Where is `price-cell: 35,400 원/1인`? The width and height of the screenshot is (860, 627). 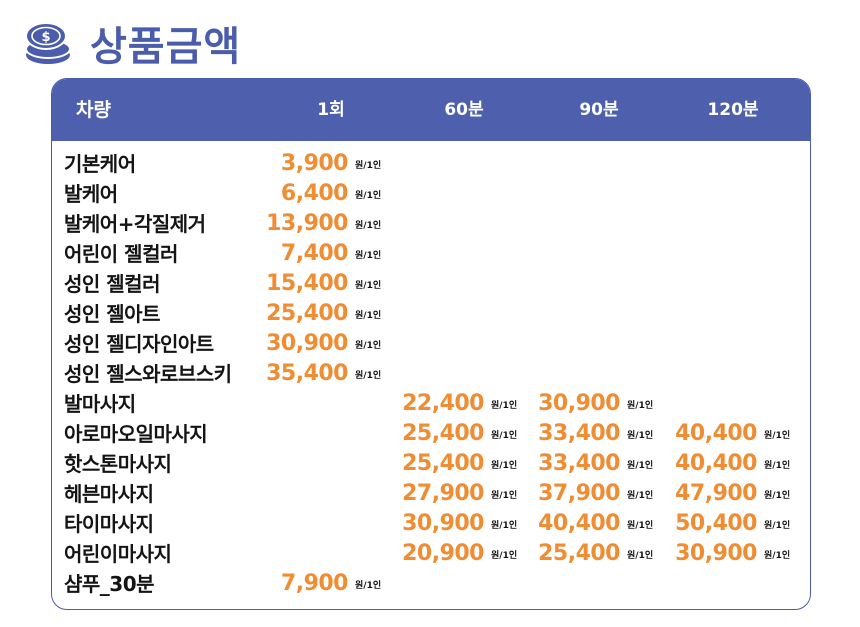 price-cell: 35,400 원/1인 is located at coordinates (216, 374).